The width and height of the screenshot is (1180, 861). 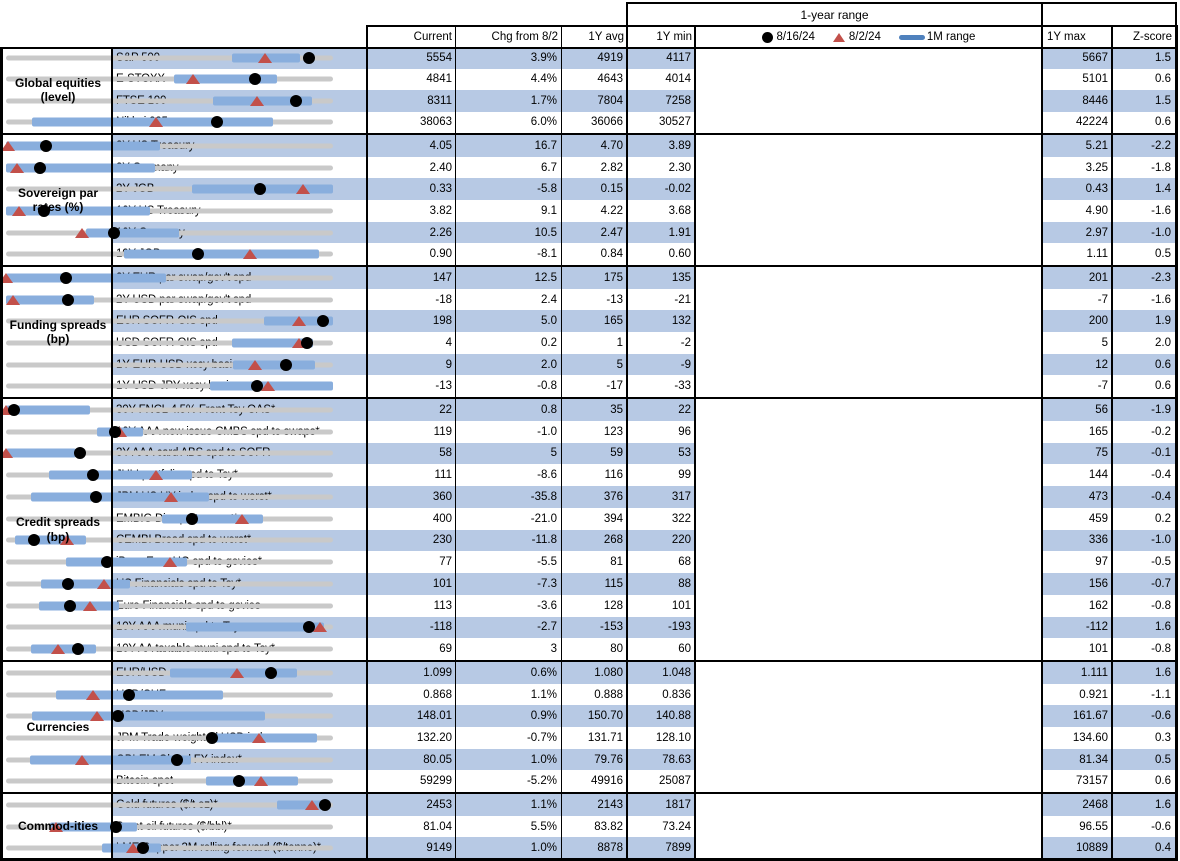 I want to click on current-value: 360, so click(x=442, y=496).